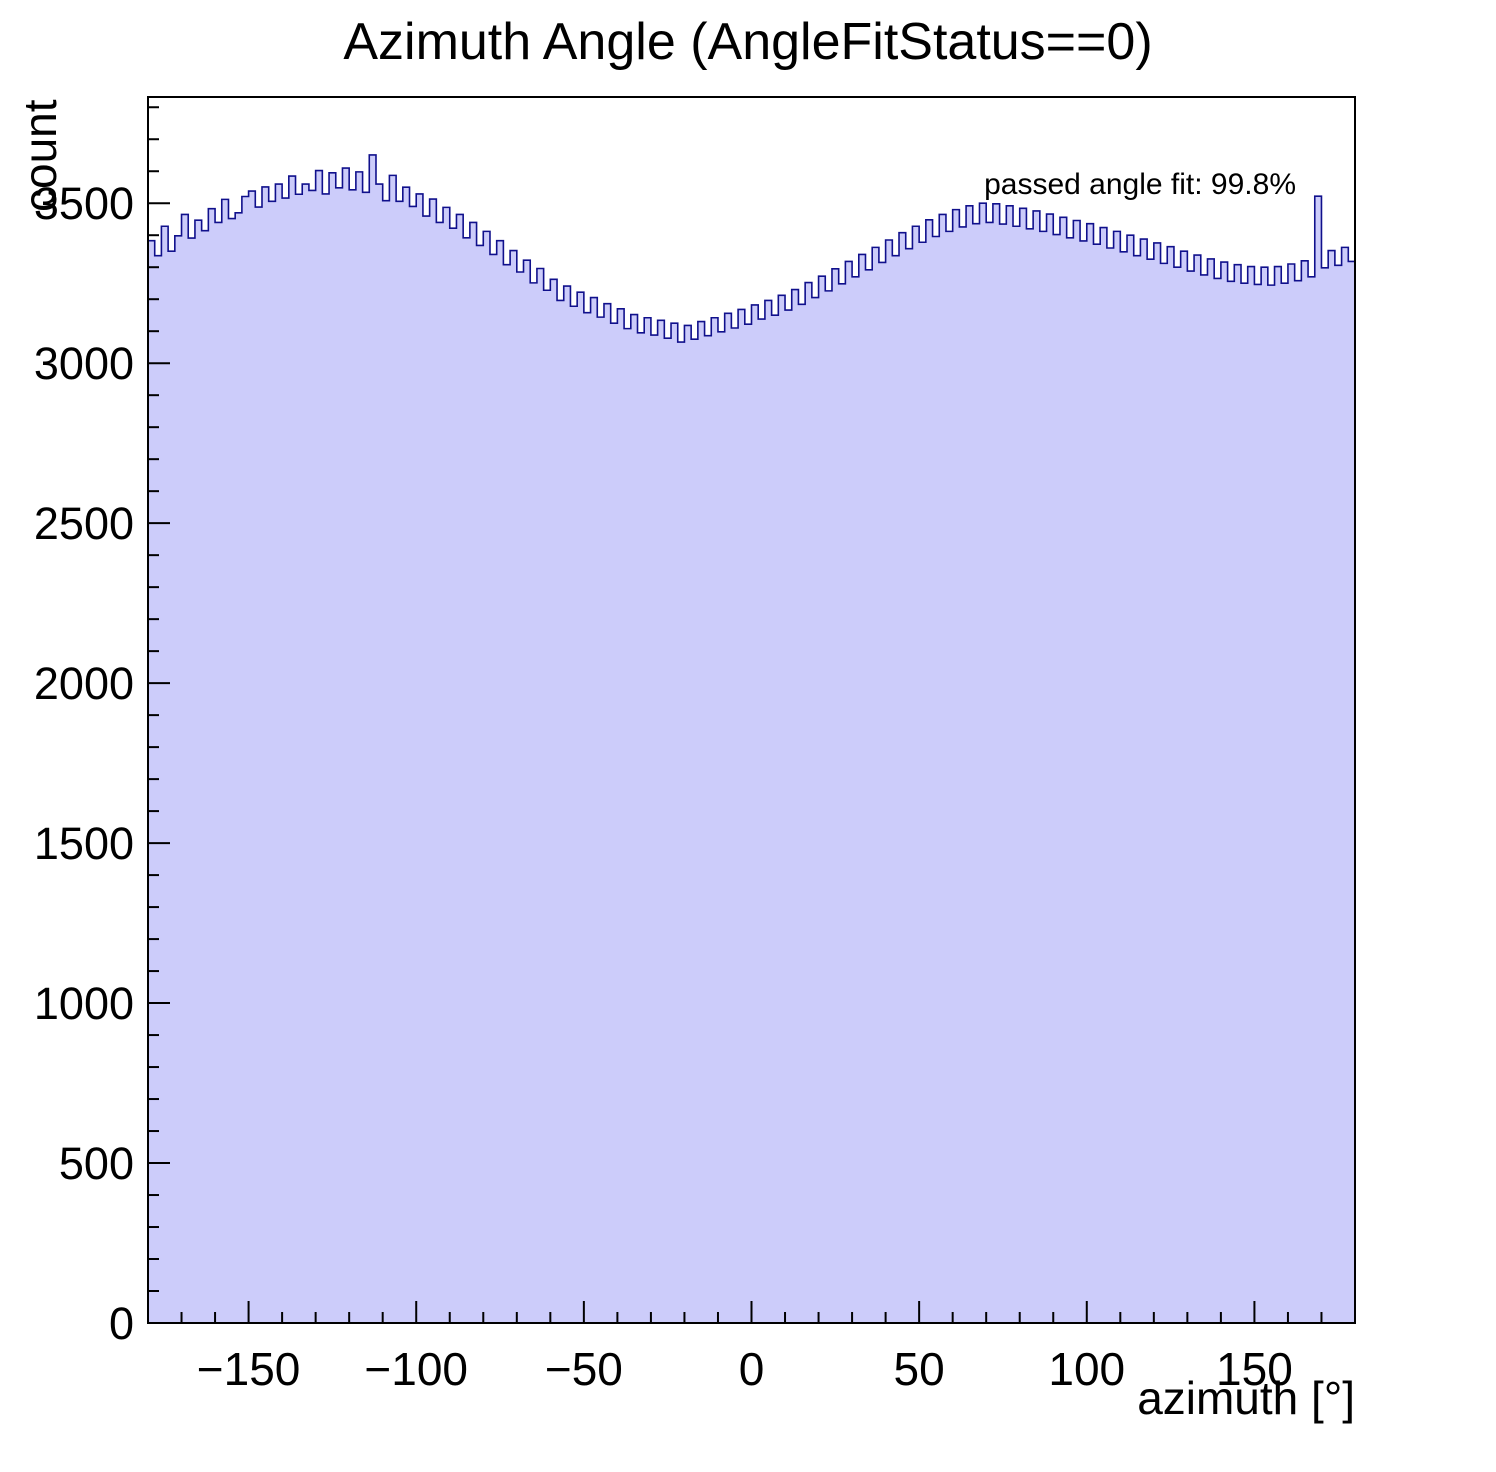 Image resolution: width=1496 pixels, height=1472 pixels. Describe the element at coordinates (416, 1369) in the screenshot. I see `x-tick-label: −100` at that location.